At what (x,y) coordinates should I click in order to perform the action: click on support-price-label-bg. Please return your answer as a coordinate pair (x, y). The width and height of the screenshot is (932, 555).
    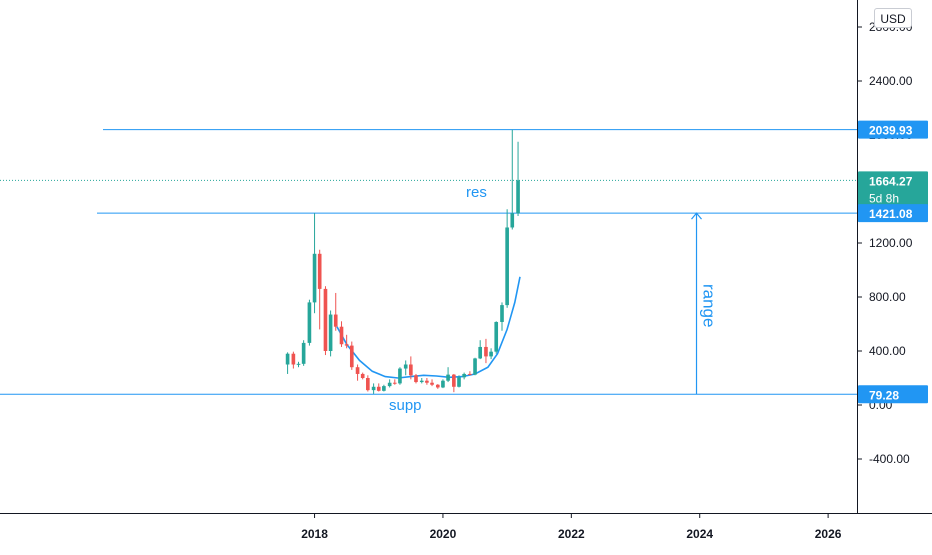
    Looking at the image, I should click on (893, 394).